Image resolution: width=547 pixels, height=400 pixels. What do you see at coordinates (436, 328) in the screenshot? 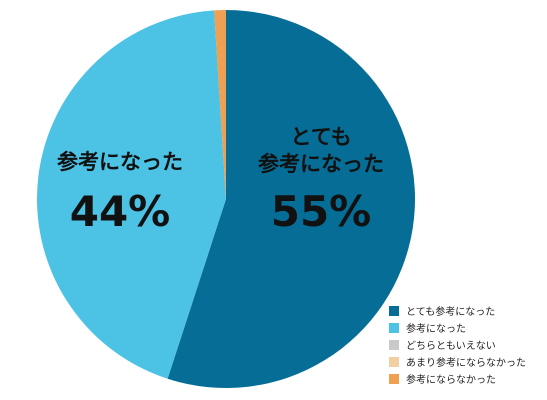
I see `legend-label-2: 参考になった` at bounding box center [436, 328].